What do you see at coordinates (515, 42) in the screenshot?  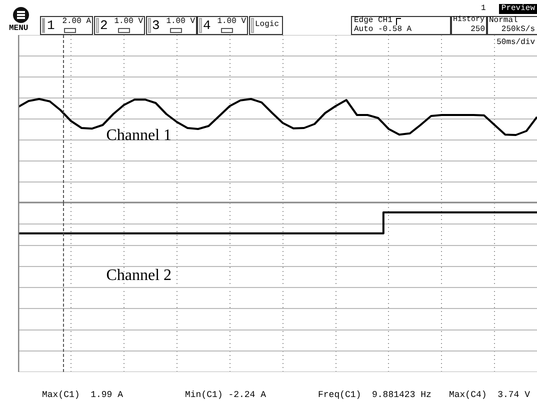 I see `text: 50ms/div` at bounding box center [515, 42].